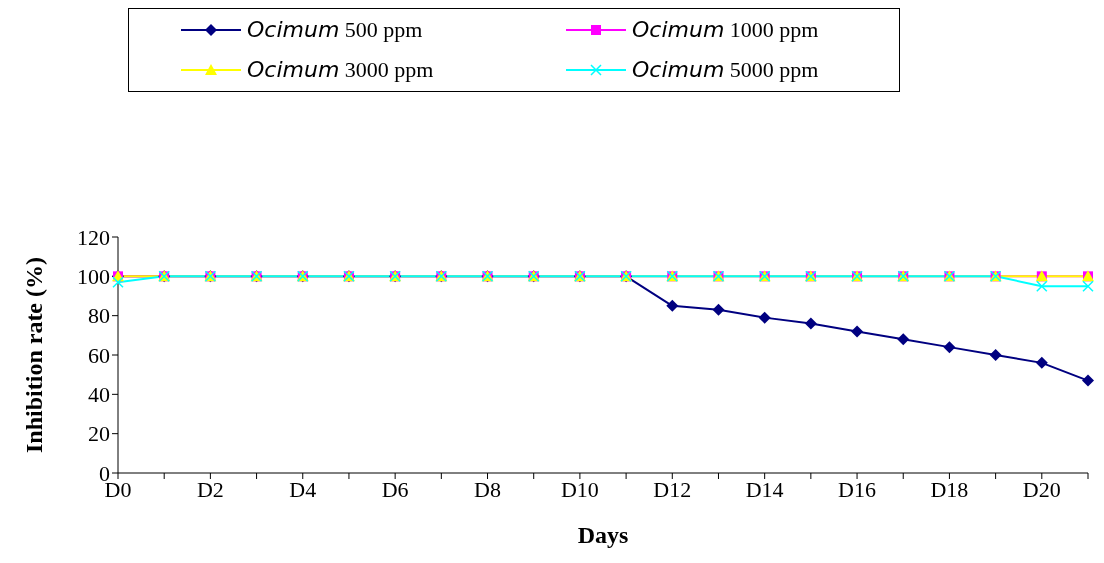 Image resolution: width=1104 pixels, height=563 pixels. Describe the element at coordinates (764, 489) in the screenshot. I see `x-tick-label: D14` at that location.